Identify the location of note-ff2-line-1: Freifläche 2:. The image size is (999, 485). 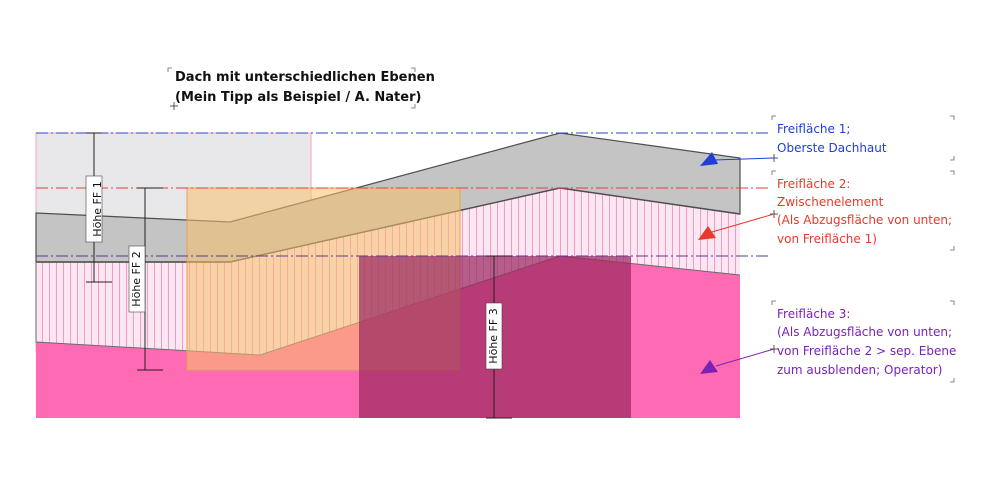
(813, 184).